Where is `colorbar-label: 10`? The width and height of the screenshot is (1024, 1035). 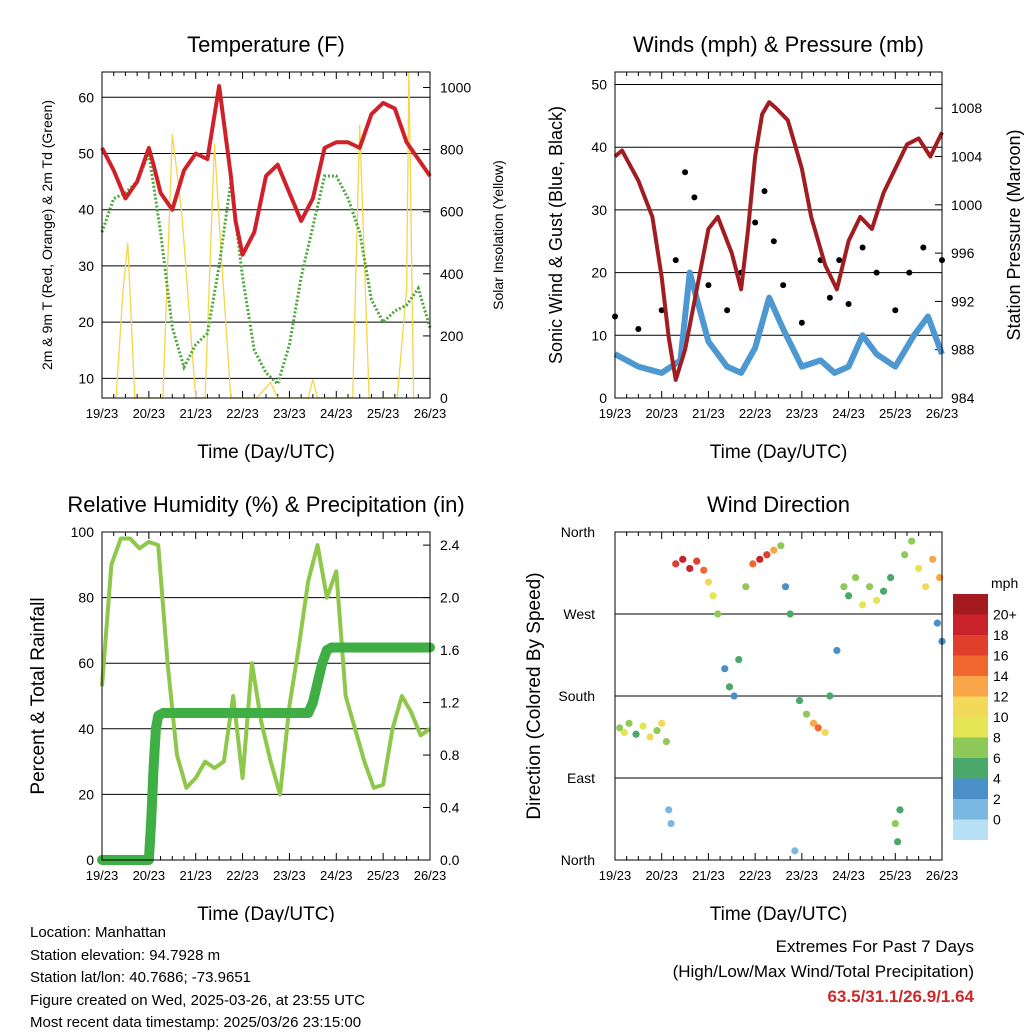
colorbar-label: 10 is located at coordinates (1001, 717).